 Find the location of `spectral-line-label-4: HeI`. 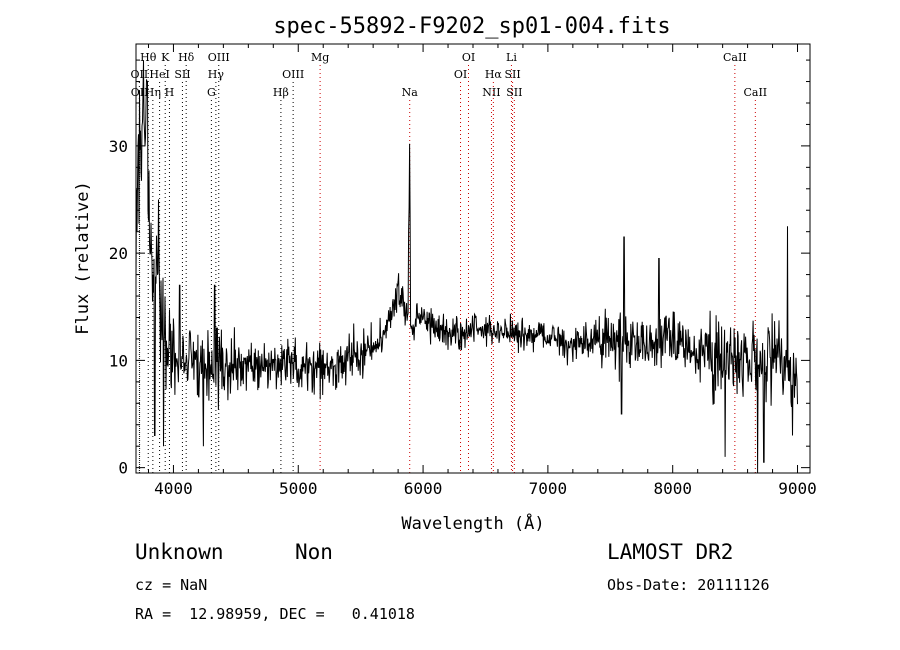

spectral-line-label-4: HeI is located at coordinates (159, 74).